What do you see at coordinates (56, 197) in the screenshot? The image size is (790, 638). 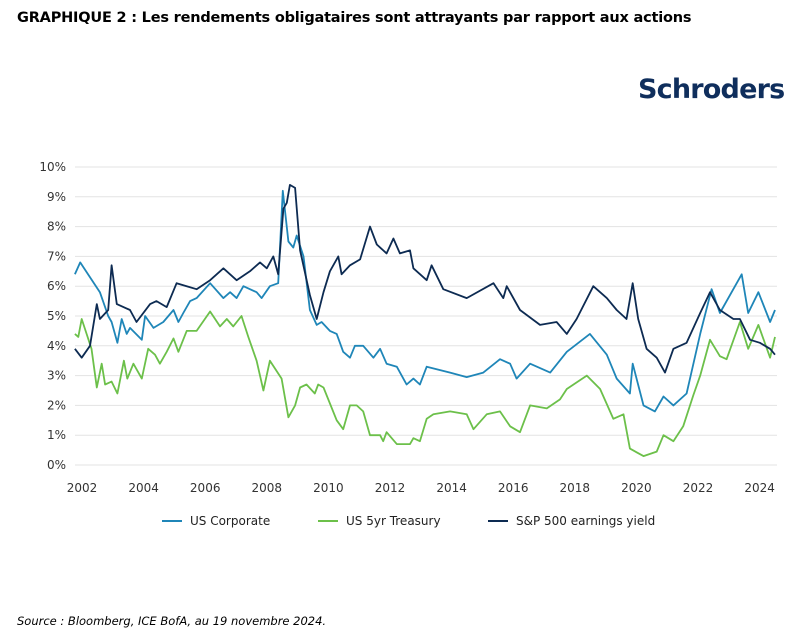 I see `y-tick-label: 9%` at bounding box center [56, 197].